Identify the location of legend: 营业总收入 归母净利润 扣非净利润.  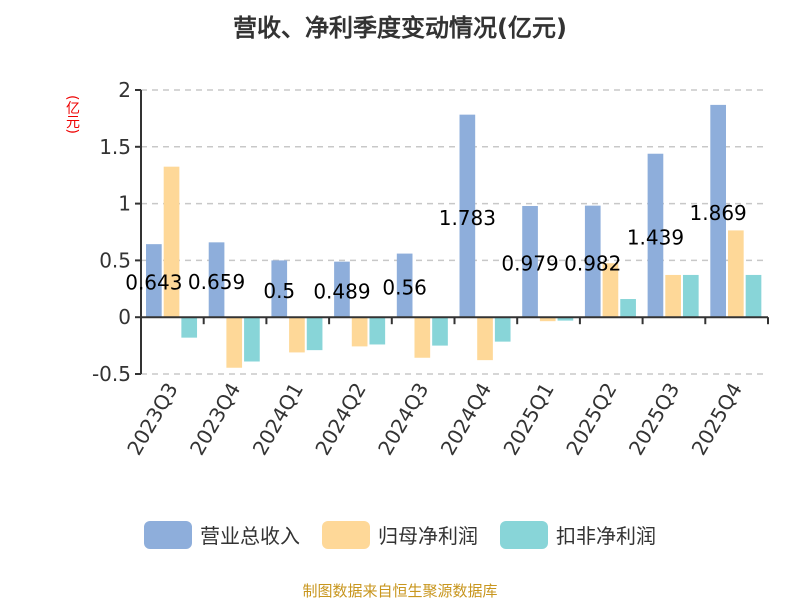
(400, 534).